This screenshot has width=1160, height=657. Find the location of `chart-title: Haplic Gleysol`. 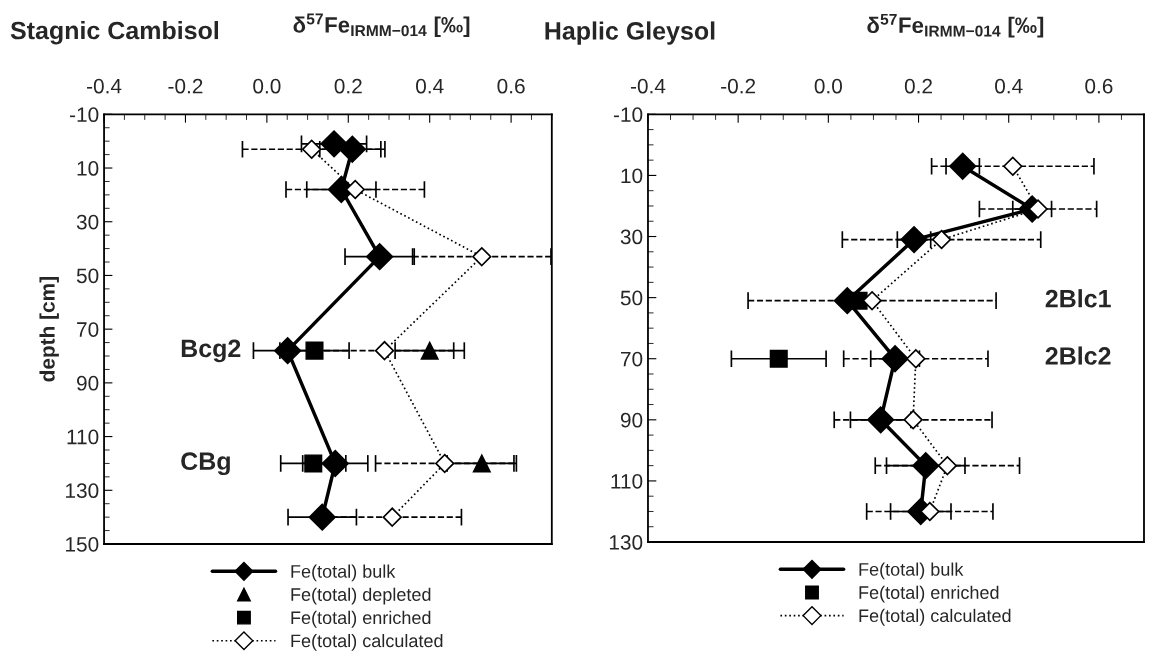

chart-title: Haplic Gleysol is located at coordinates (630, 33).